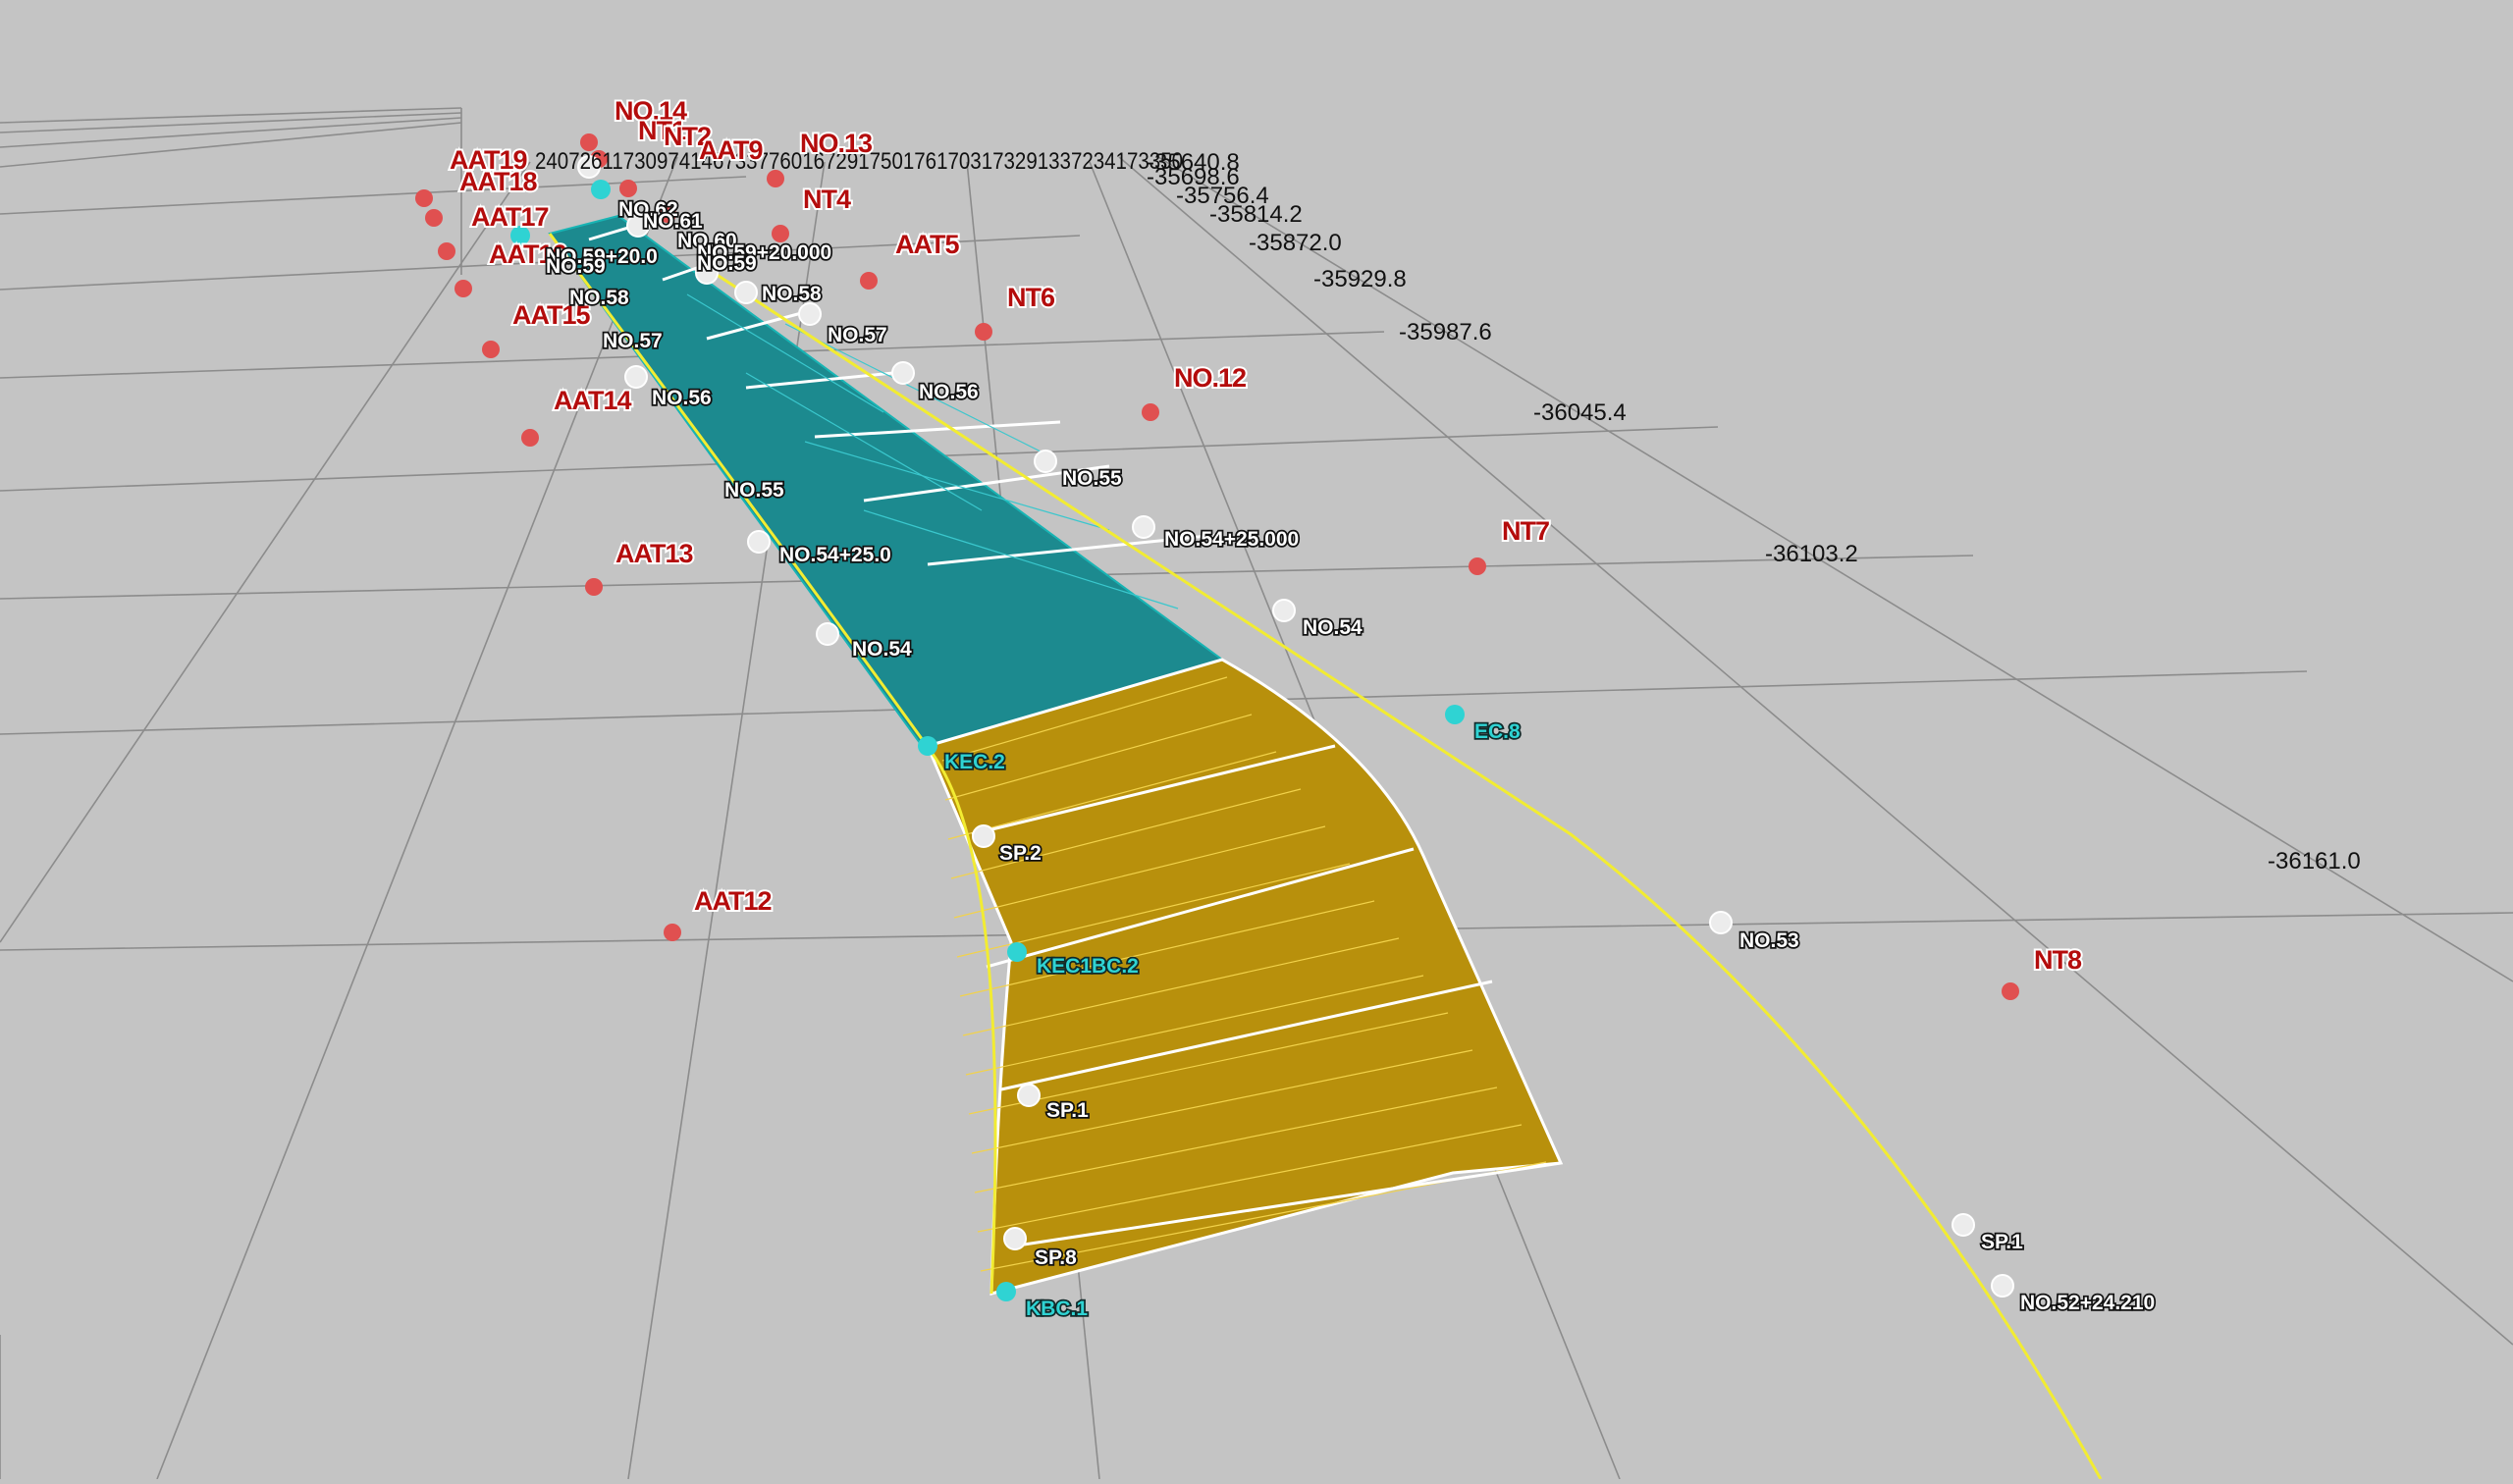  What do you see at coordinates (662, 130) in the screenshot?
I see `survey-point-label: NT1` at bounding box center [662, 130].